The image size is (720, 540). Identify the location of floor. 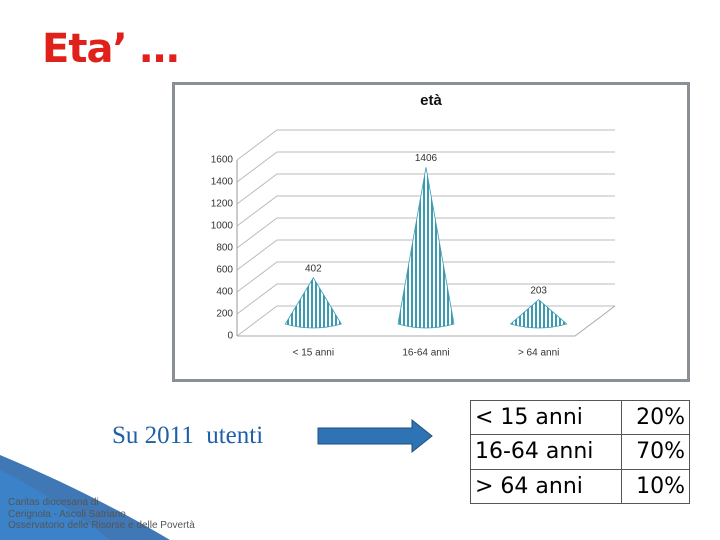
(426, 321).